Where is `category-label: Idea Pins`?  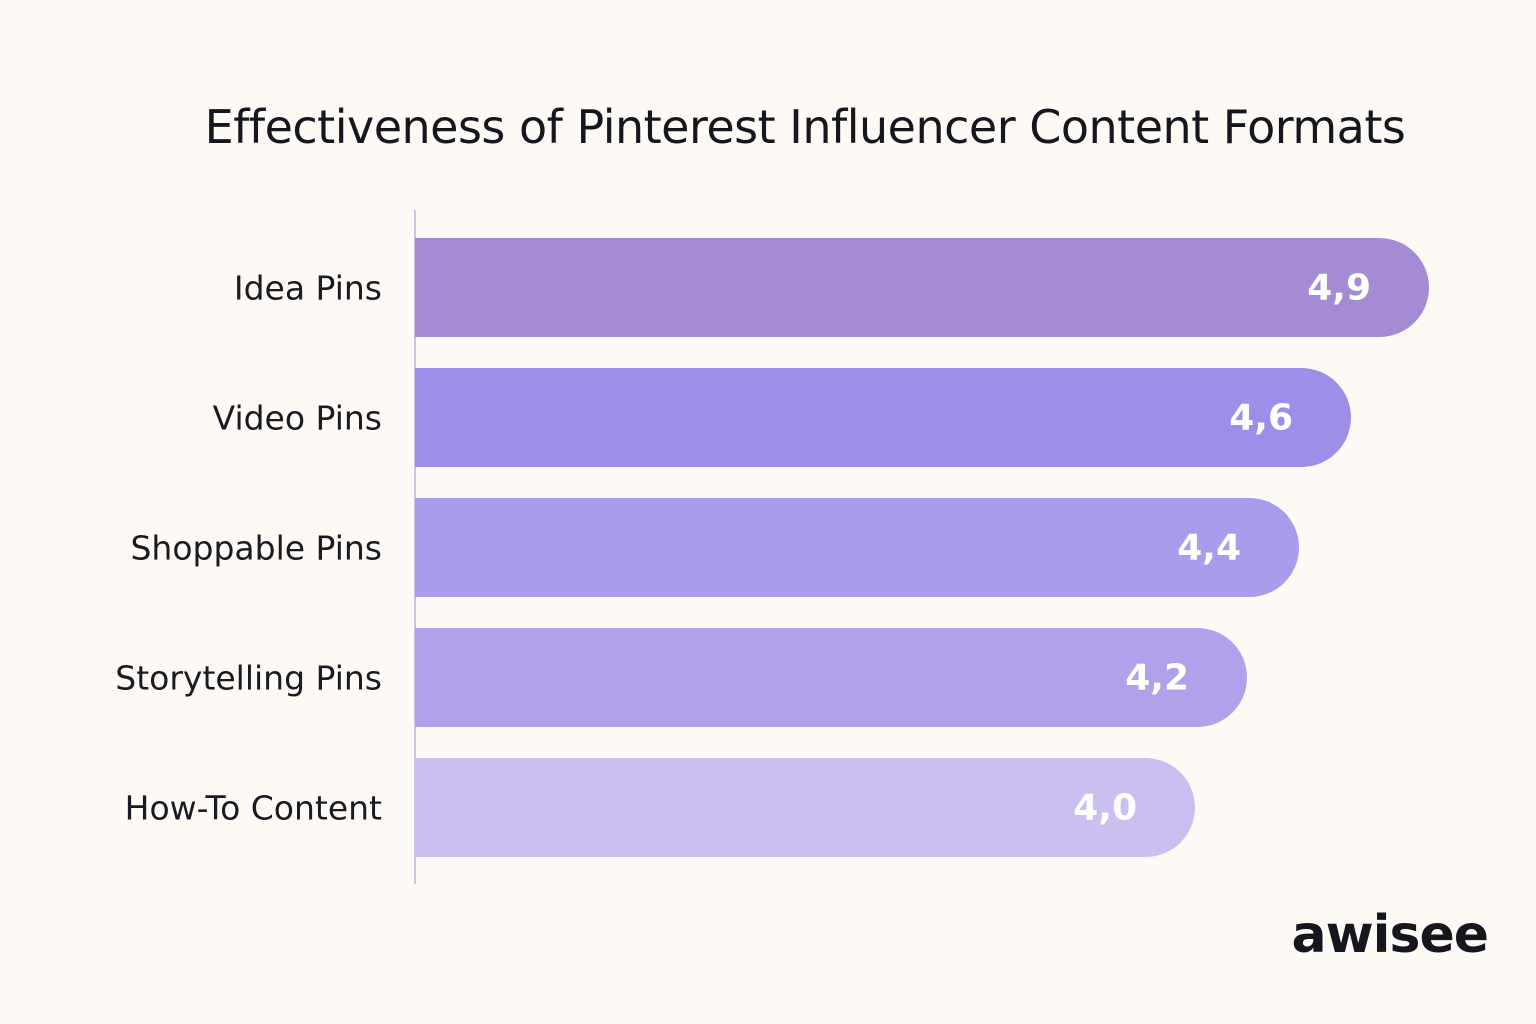
category-label: Idea Pins is located at coordinates (307, 287).